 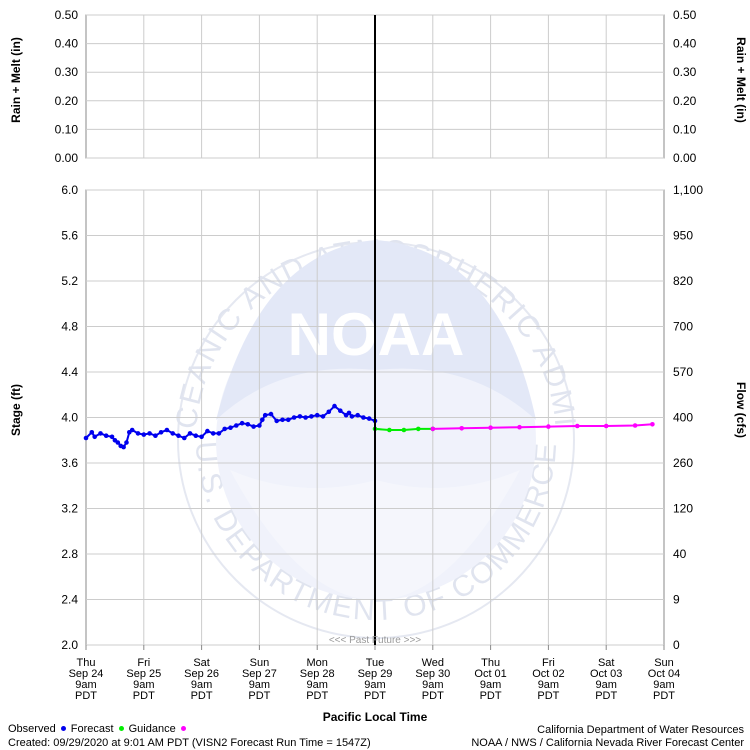 I want to click on x-tick-label: Sep 28, so click(x=317, y=674).